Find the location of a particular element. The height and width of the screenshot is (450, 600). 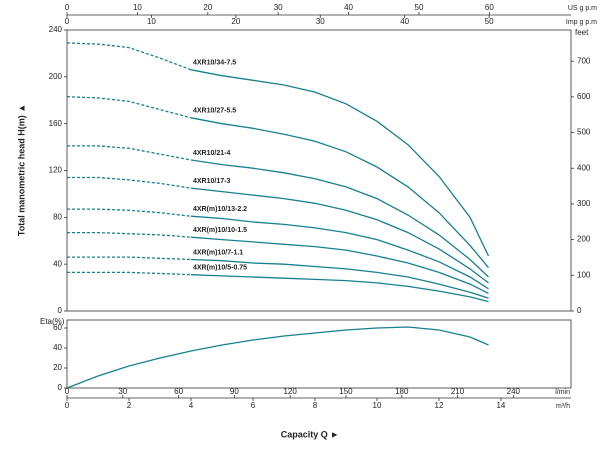

y2-axis-label: feet is located at coordinates (582, 32).